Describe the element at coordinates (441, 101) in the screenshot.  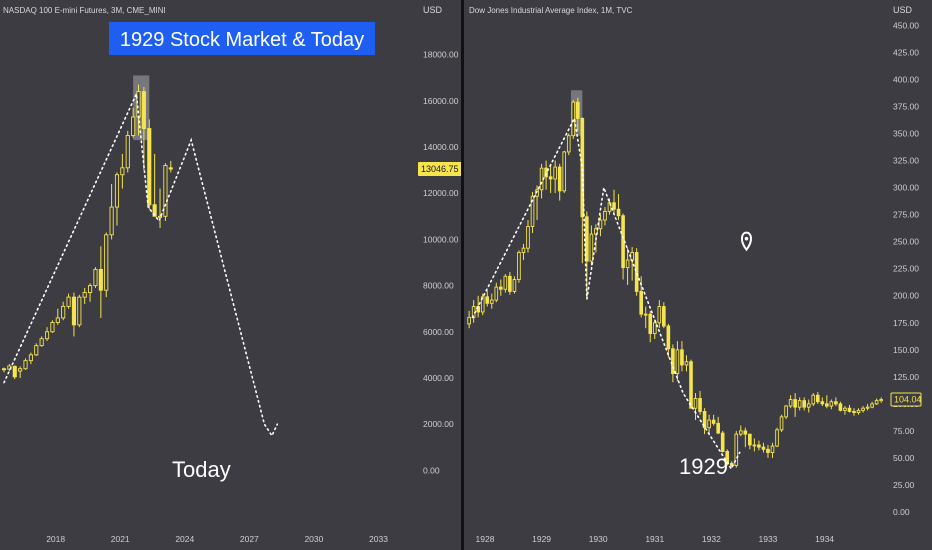
I see `y-tick-label: 16000.00` at that location.